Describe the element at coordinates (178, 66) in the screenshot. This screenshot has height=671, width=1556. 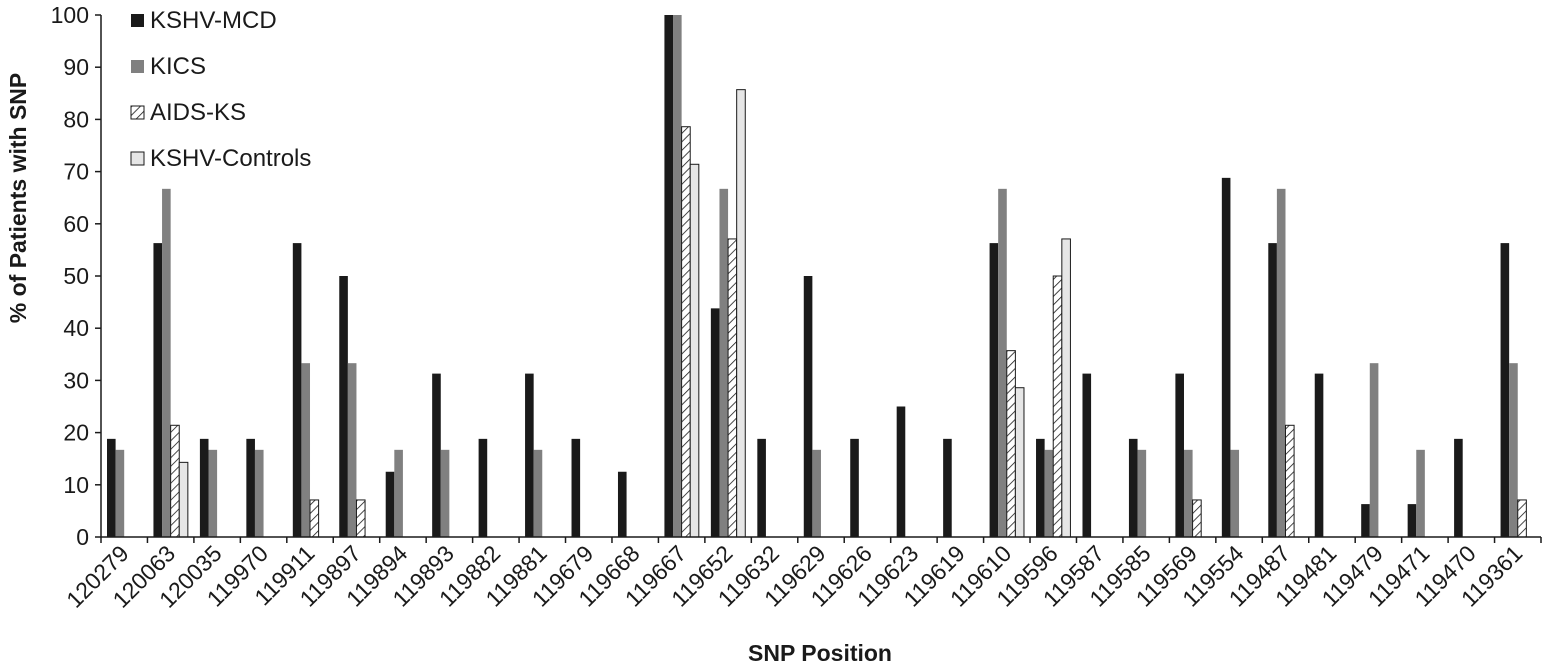
I see `legend-label: KICS` at that location.